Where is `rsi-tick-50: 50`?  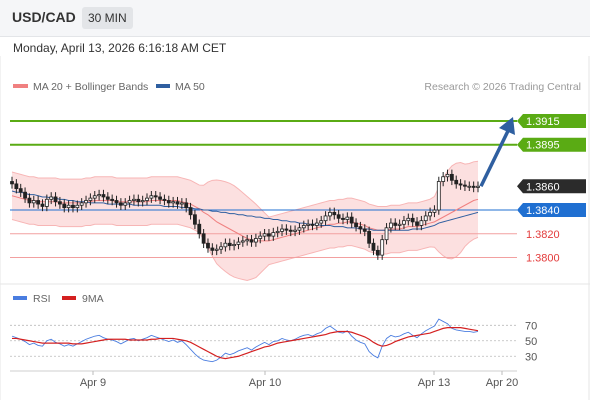
rsi-tick-50: 50 is located at coordinates (531, 342).